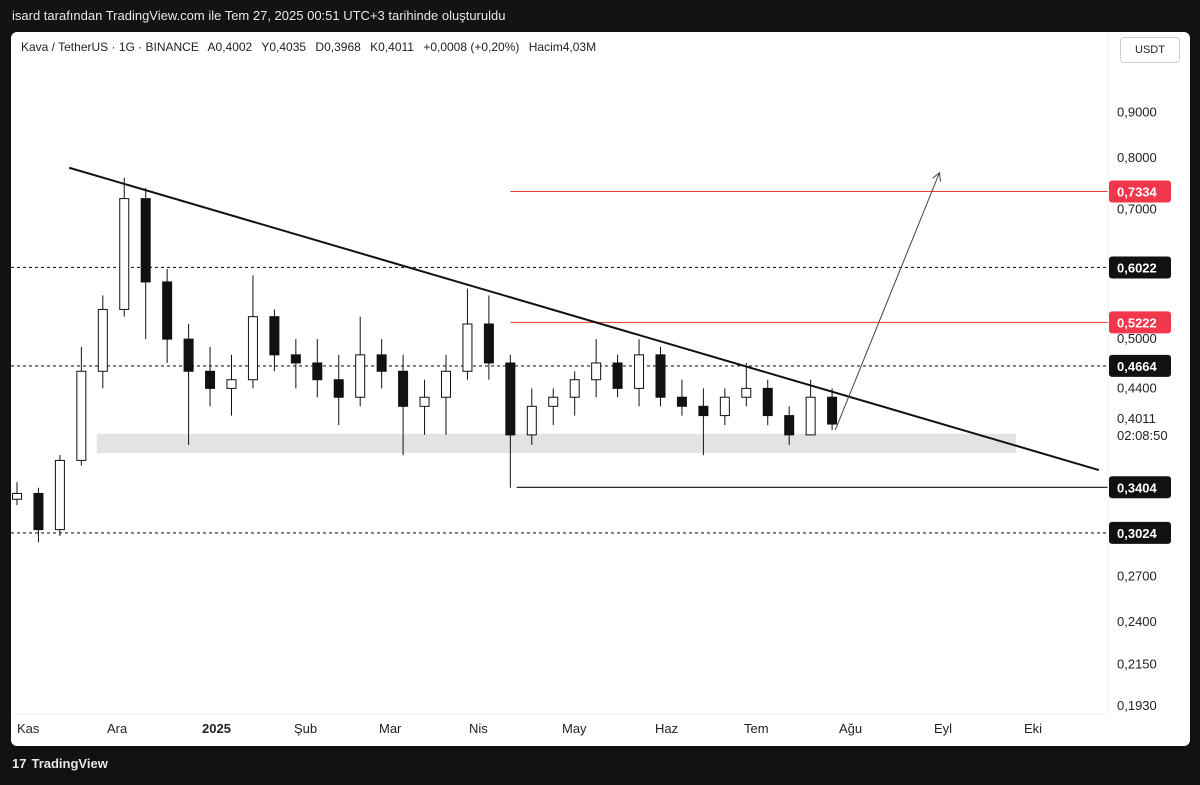 The image size is (1200, 785). Describe the element at coordinates (69, 763) in the screenshot. I see `footer-brand: TradingView` at that location.